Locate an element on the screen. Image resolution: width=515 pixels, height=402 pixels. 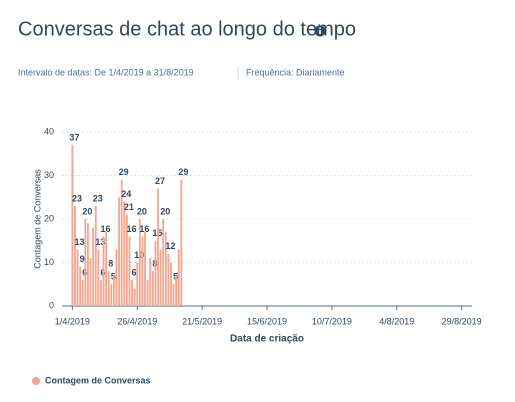
info-icon is located at coordinates (320, 31).